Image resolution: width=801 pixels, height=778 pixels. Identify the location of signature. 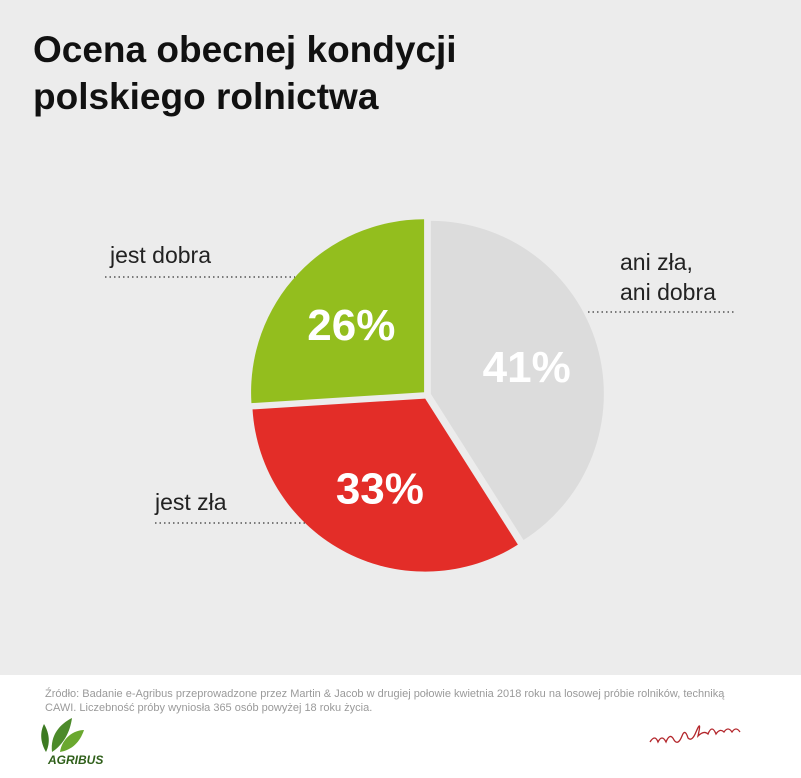
(695, 734).